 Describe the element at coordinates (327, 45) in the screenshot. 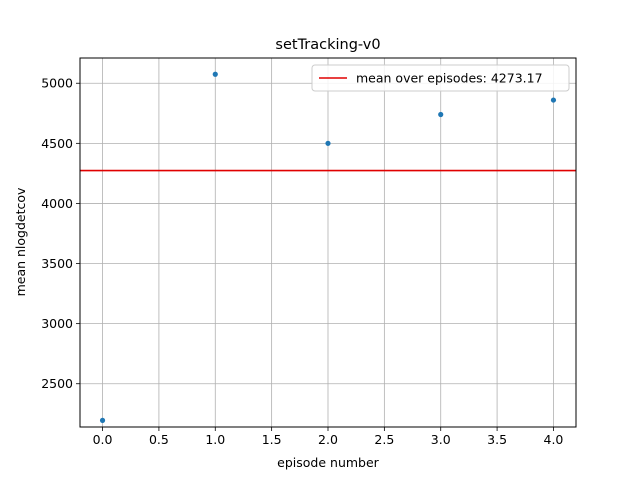

I see `chart-title: setTracking-v0` at that location.